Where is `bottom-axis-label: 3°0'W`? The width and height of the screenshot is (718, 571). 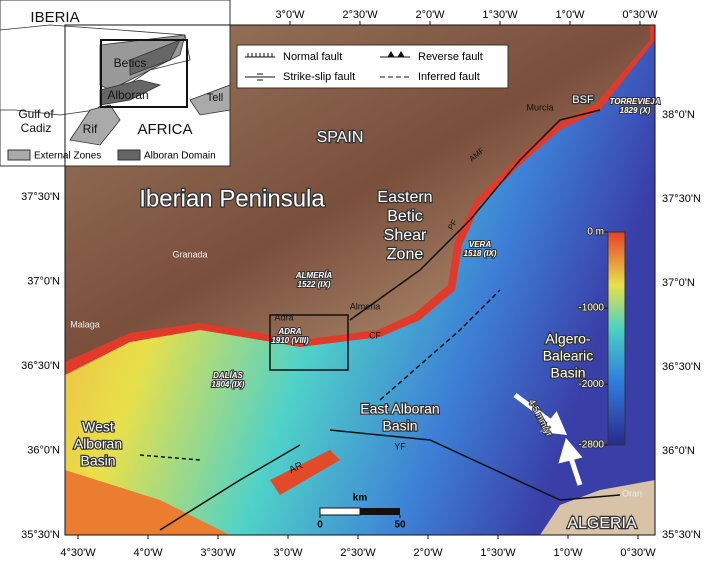 bottom-axis-label: 3°0'W is located at coordinates (288, 553).